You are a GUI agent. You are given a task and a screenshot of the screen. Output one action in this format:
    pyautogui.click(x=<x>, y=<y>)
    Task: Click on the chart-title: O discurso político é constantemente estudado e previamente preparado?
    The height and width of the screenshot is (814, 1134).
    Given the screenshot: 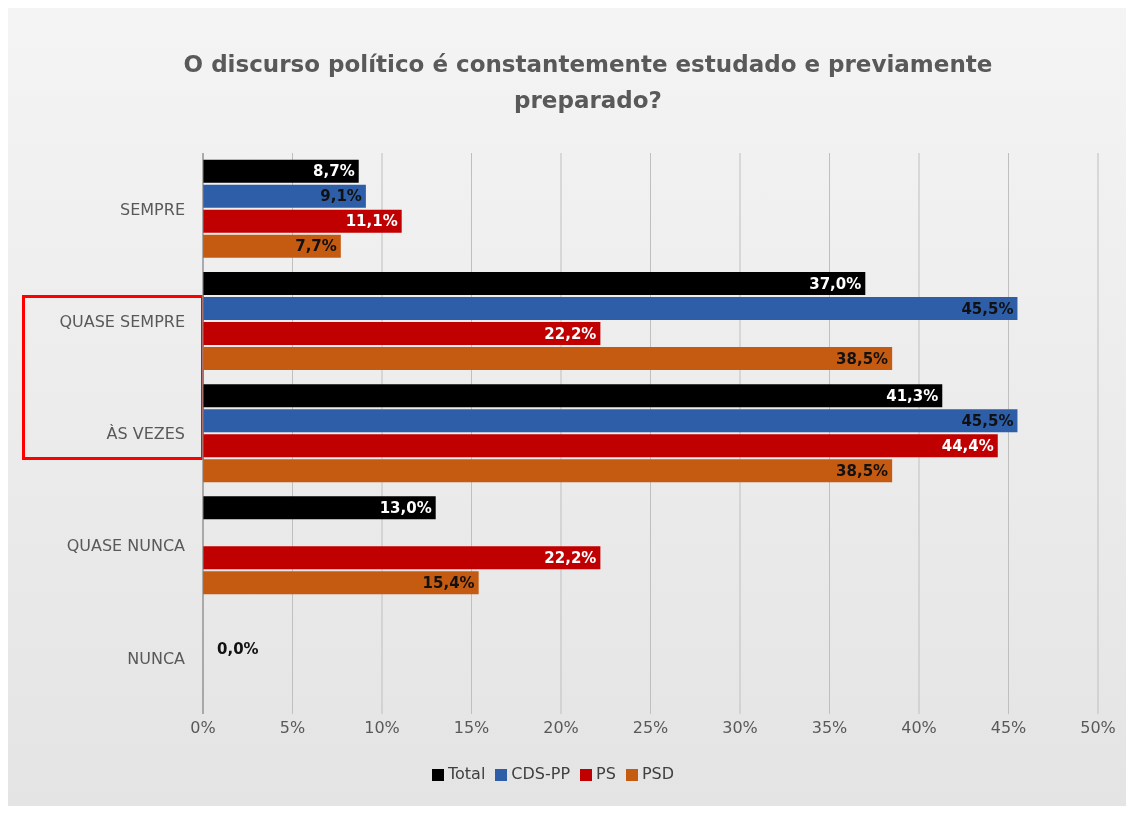 What is the action you would take?
    pyautogui.click(x=588, y=82)
    